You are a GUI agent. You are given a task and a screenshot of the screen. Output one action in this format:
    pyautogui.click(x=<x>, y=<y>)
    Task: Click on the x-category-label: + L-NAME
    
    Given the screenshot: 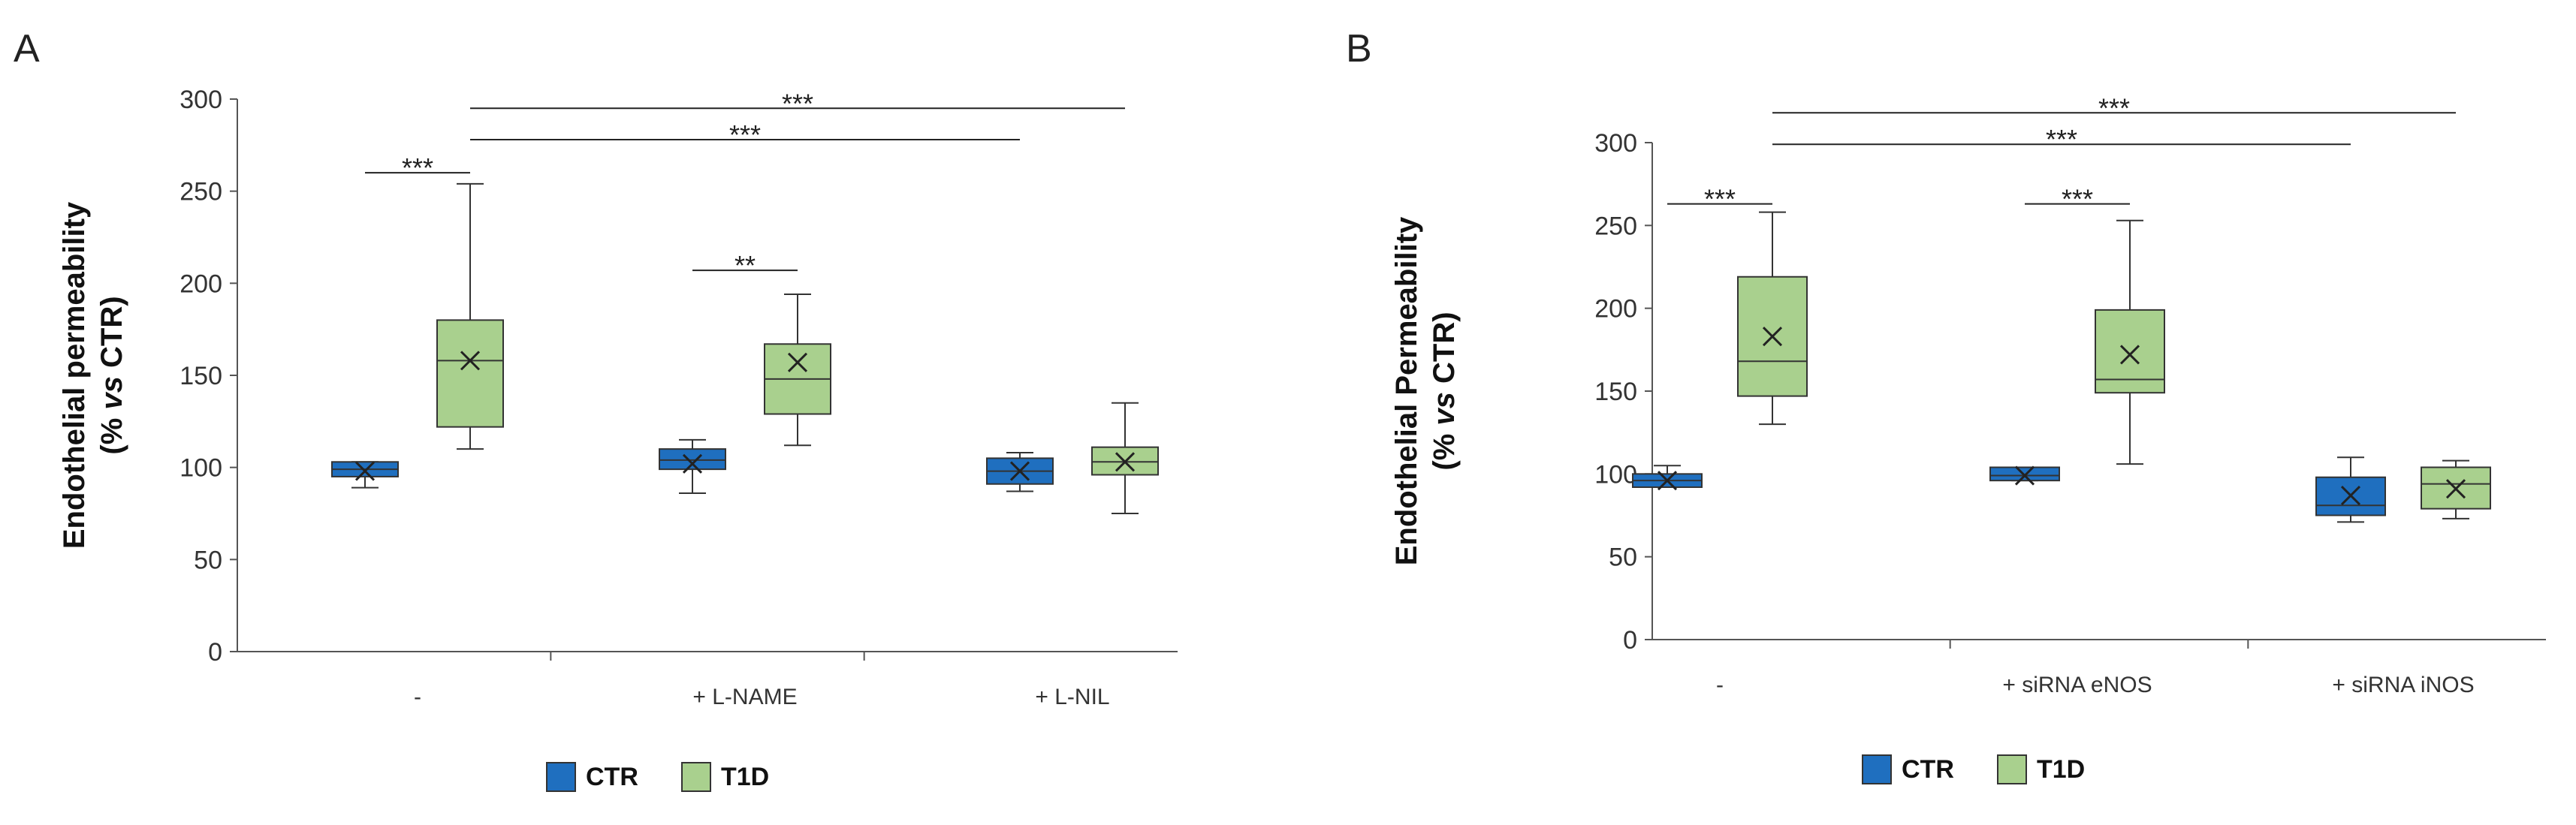 What is the action you would take?
    pyautogui.click(x=744, y=697)
    